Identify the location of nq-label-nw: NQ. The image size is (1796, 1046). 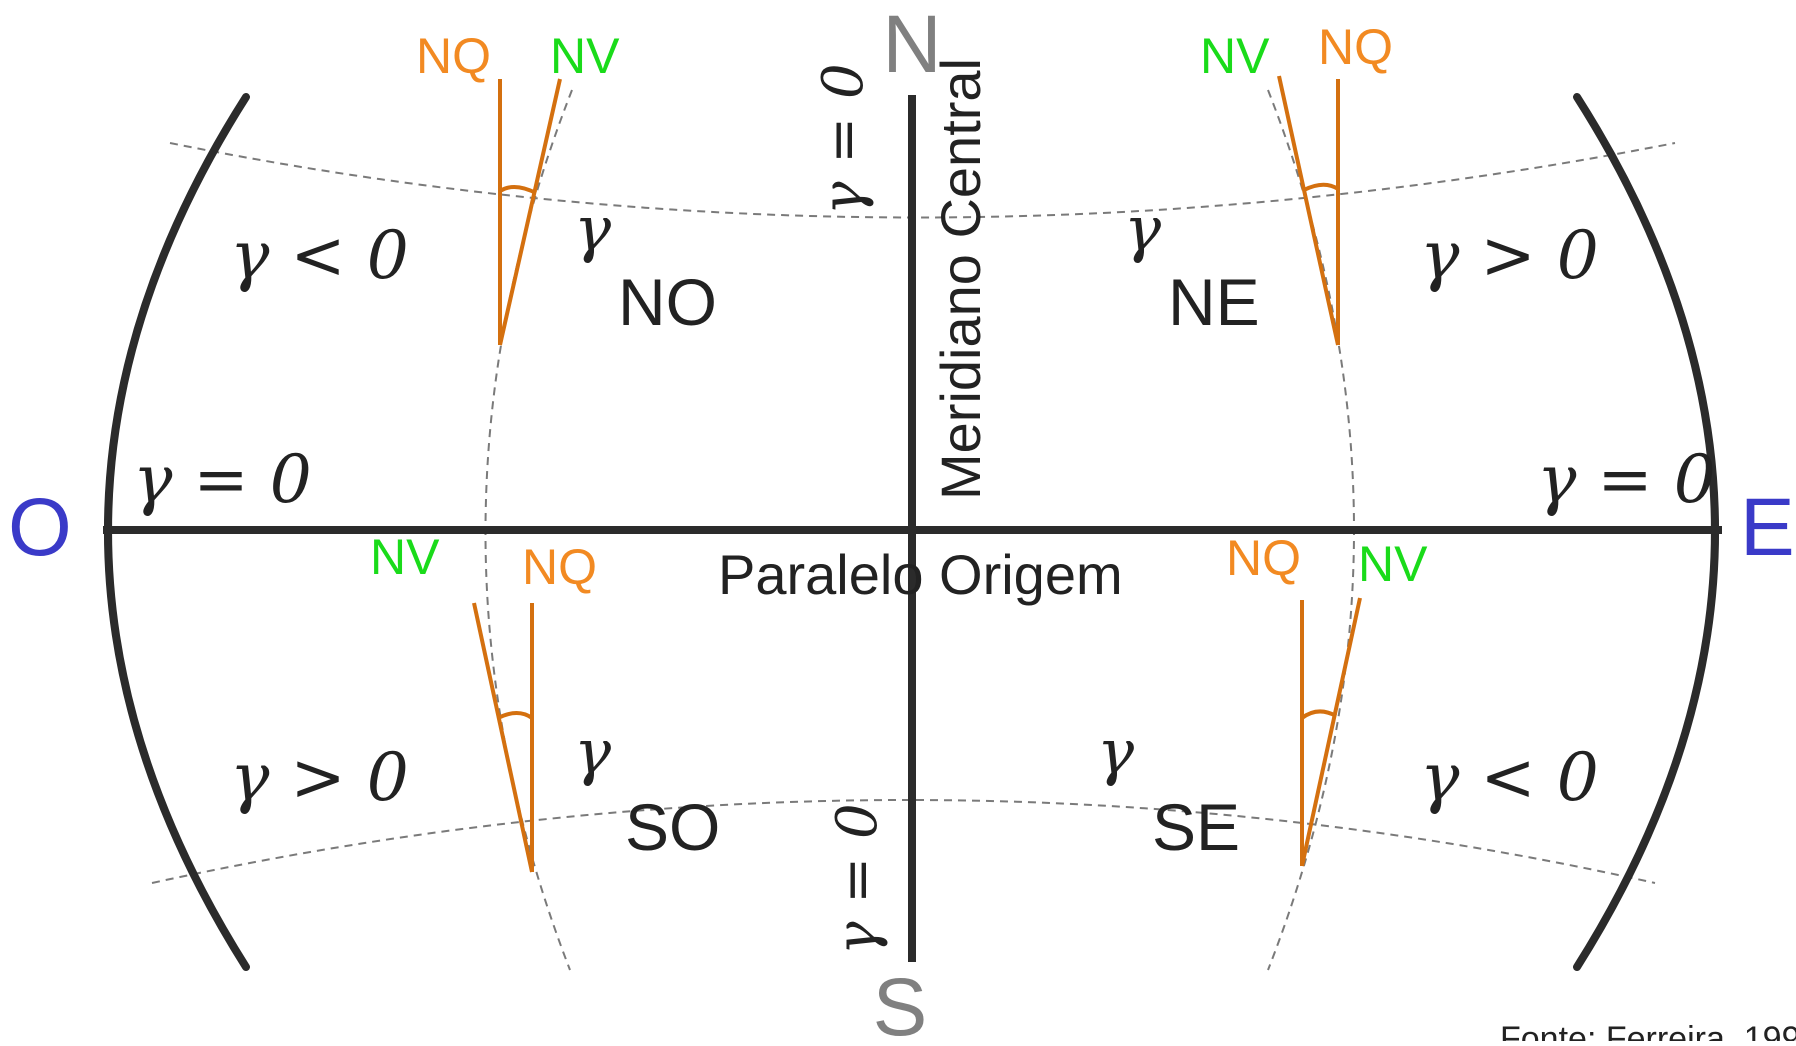
(453, 56).